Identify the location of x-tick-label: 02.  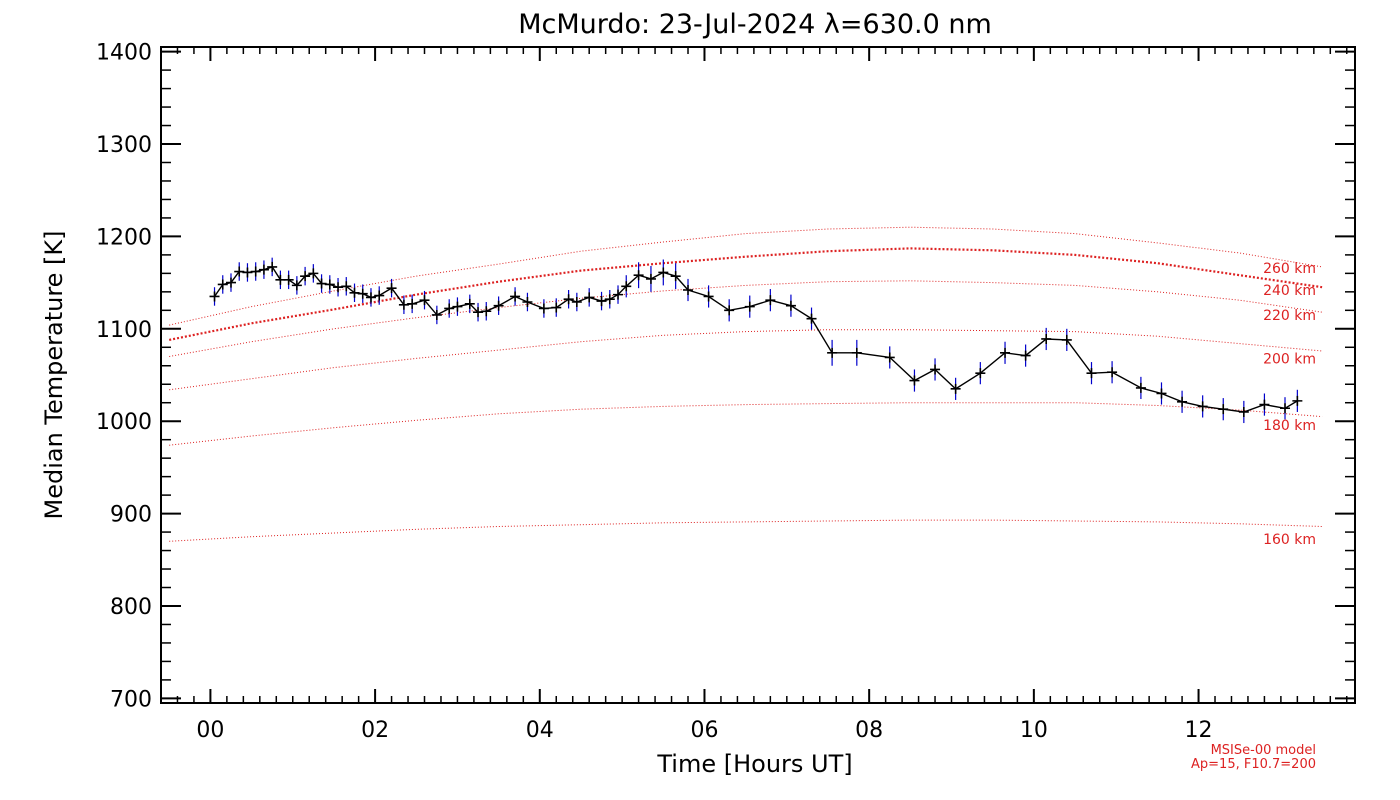
(375, 730).